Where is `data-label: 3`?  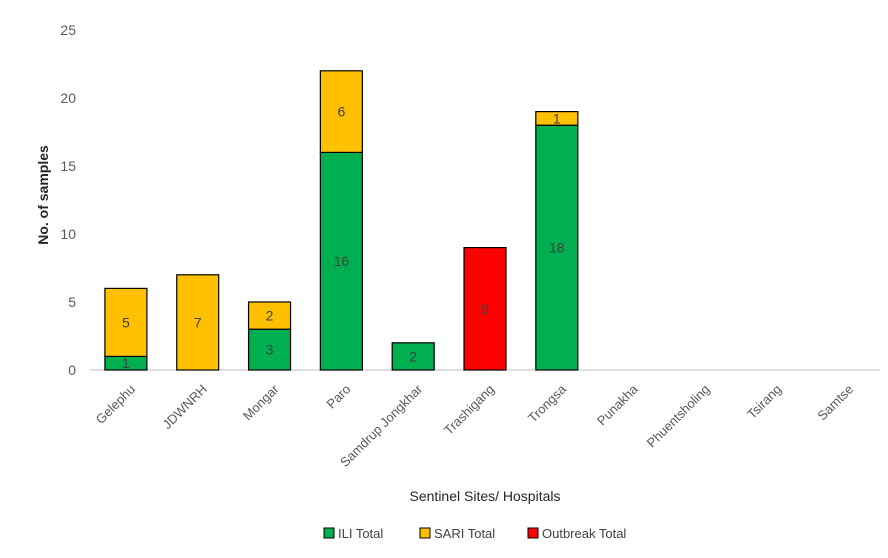 data-label: 3 is located at coordinates (270, 350).